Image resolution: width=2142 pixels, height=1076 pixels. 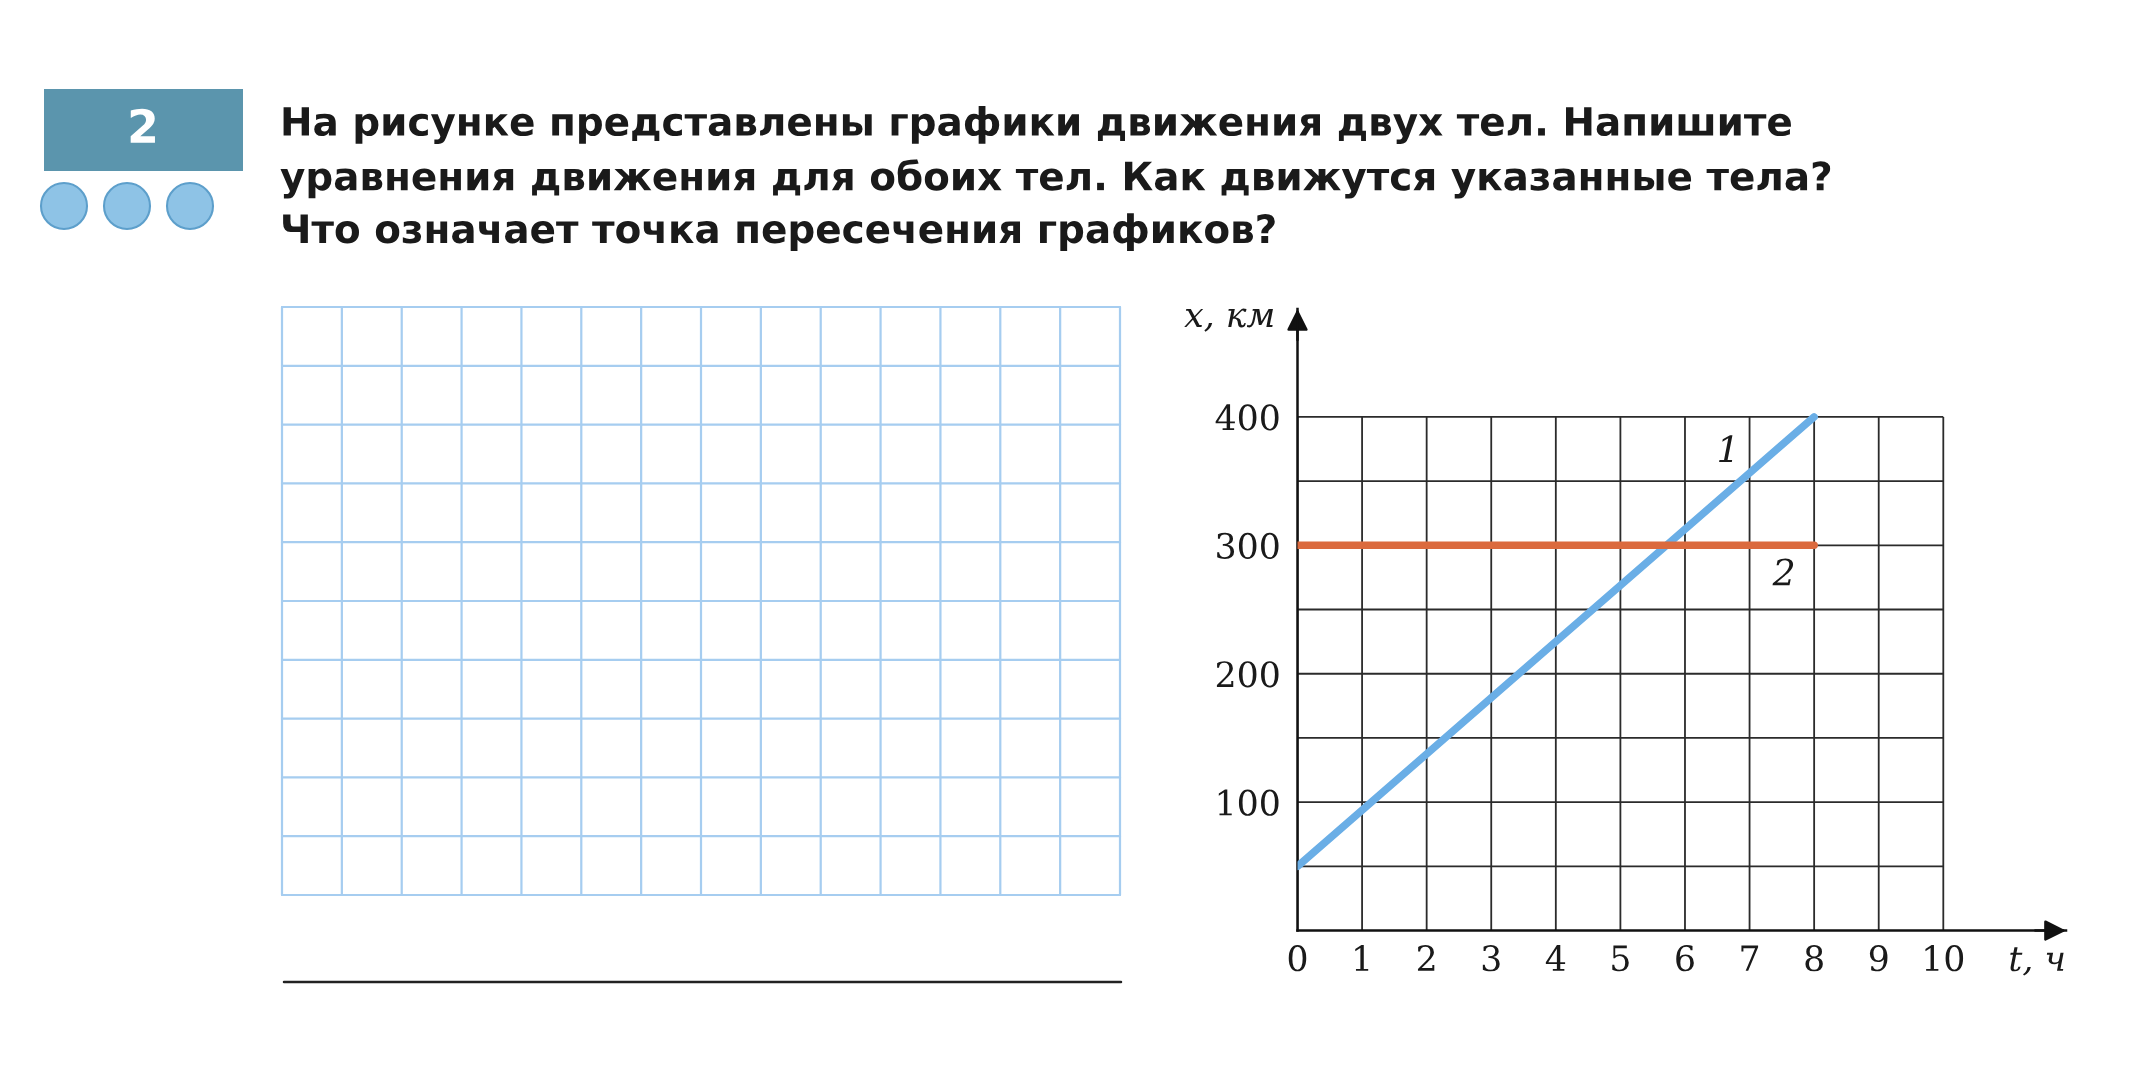 I want to click on x-tick-label: 4, so click(x=1555, y=958).